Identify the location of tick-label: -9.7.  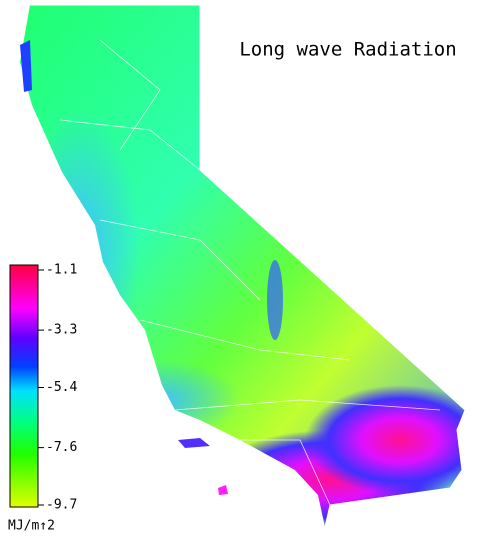
(61, 505).